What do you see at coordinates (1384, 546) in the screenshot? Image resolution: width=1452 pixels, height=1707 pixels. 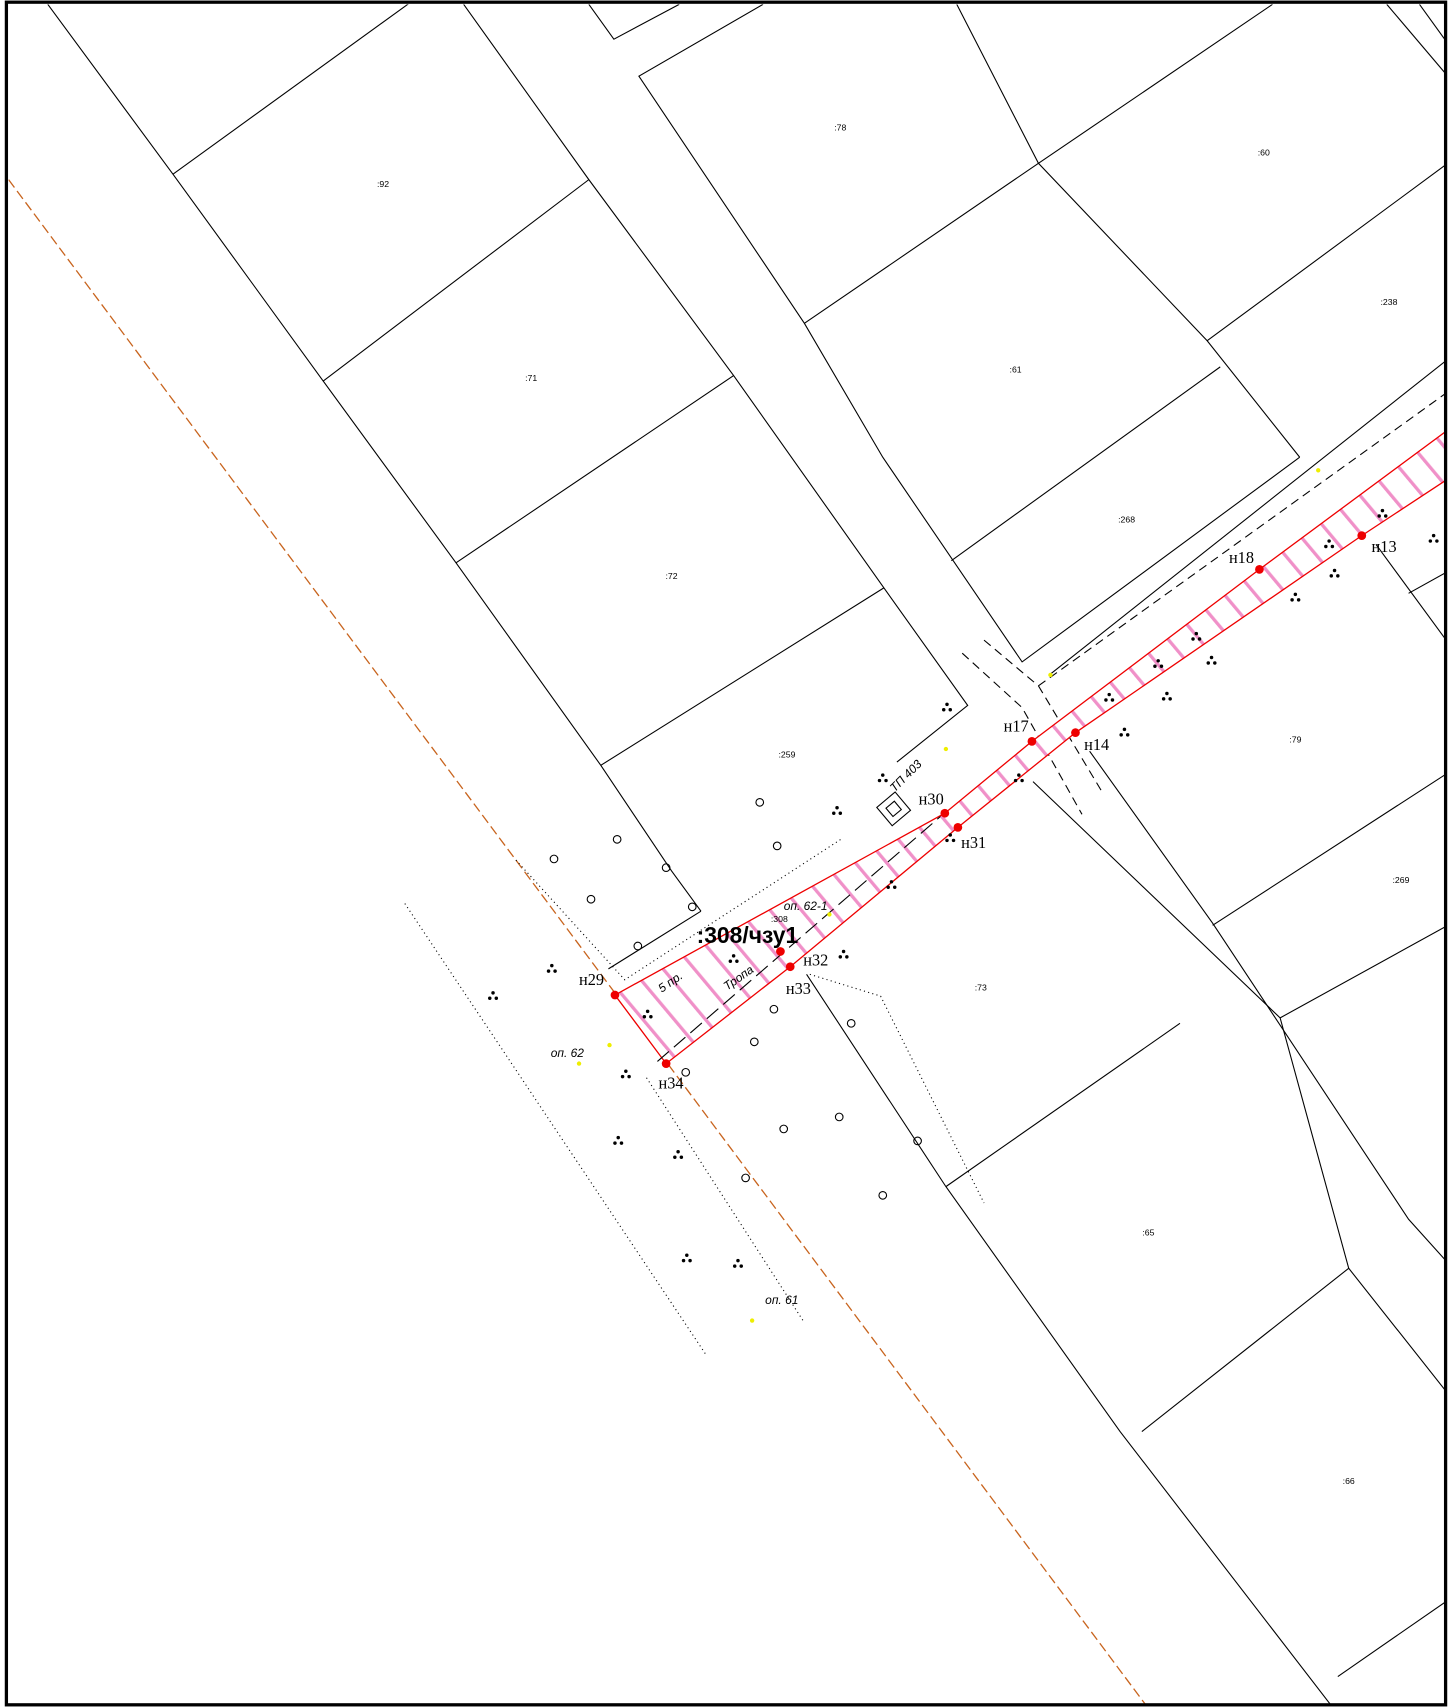 I see `point-label: н13` at bounding box center [1384, 546].